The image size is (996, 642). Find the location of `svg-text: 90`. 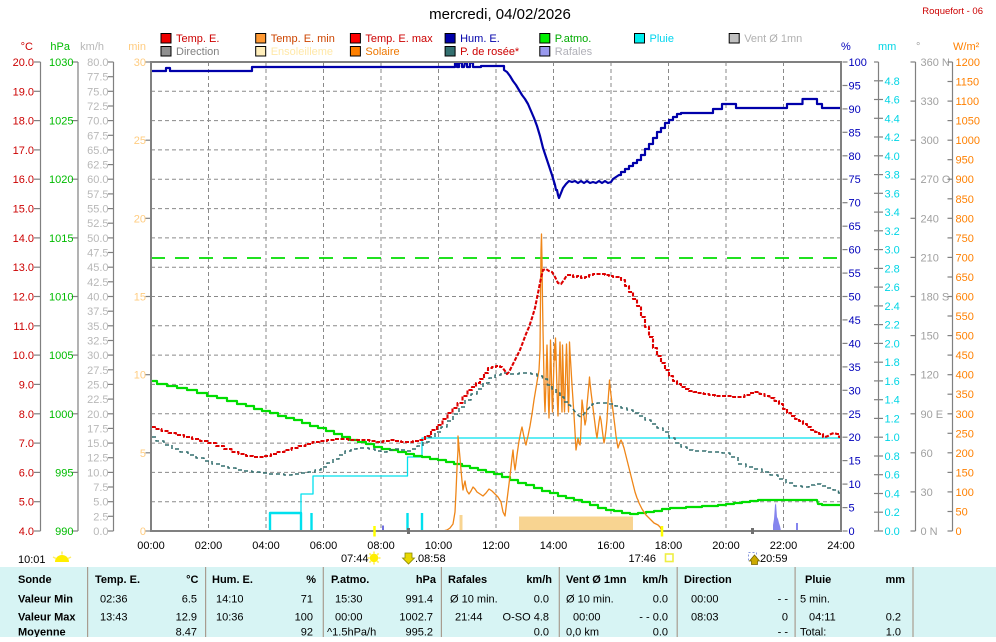

svg-text: 90 is located at coordinates (855, 110).